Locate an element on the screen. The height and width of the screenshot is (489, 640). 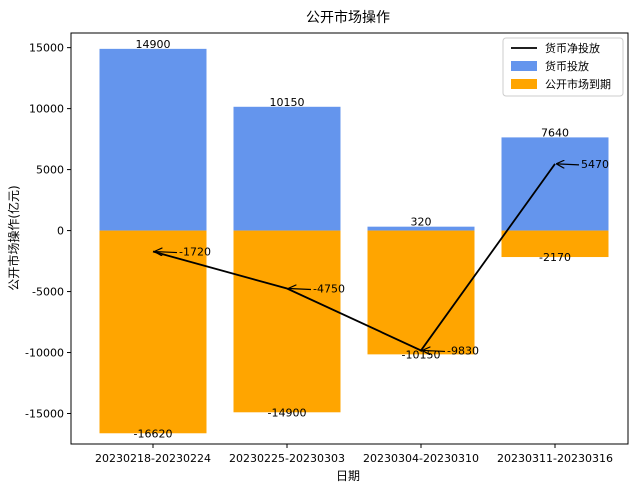
y-tick-label: 0 is located at coordinates (60, 231).